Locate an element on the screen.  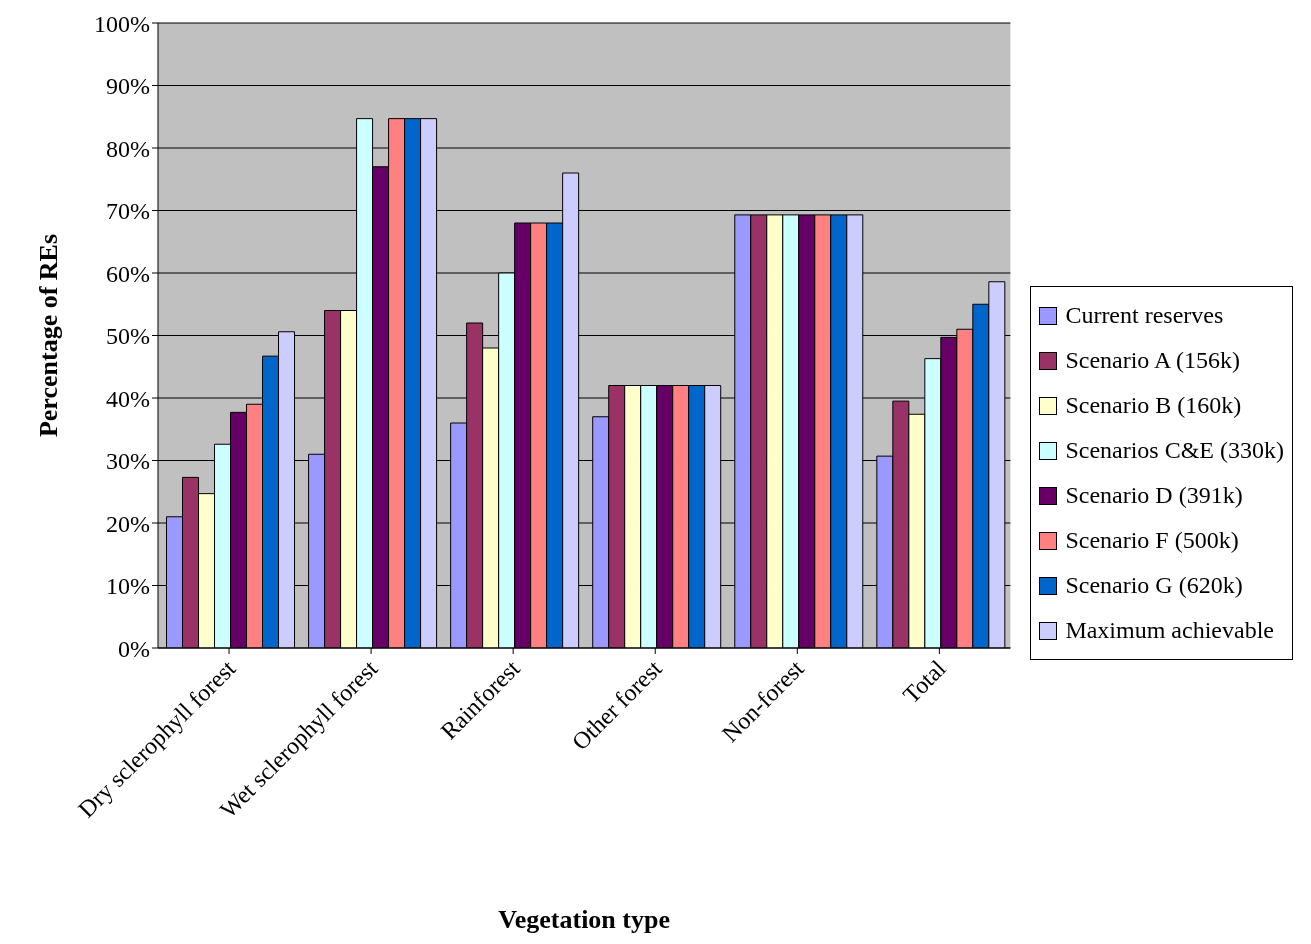
legend-label: Maximum achievable is located at coordinates (1169, 630).